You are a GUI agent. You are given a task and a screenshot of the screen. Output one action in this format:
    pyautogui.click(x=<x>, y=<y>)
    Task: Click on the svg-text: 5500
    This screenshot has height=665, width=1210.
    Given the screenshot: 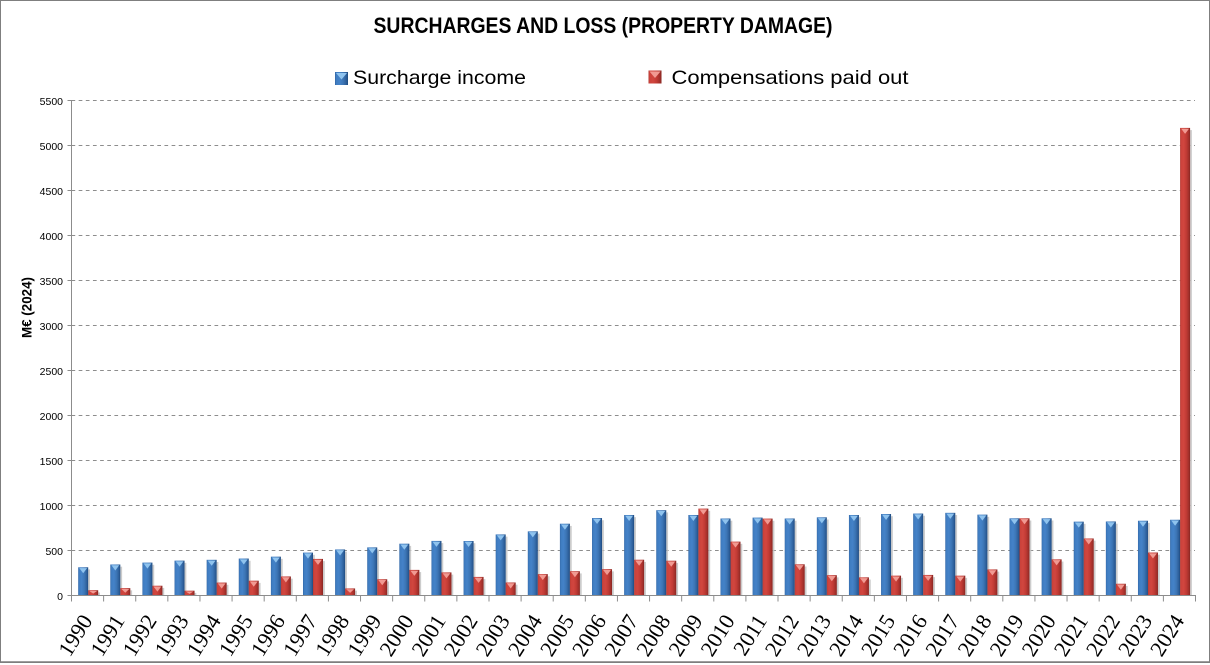 What is the action you would take?
    pyautogui.click(x=52, y=102)
    